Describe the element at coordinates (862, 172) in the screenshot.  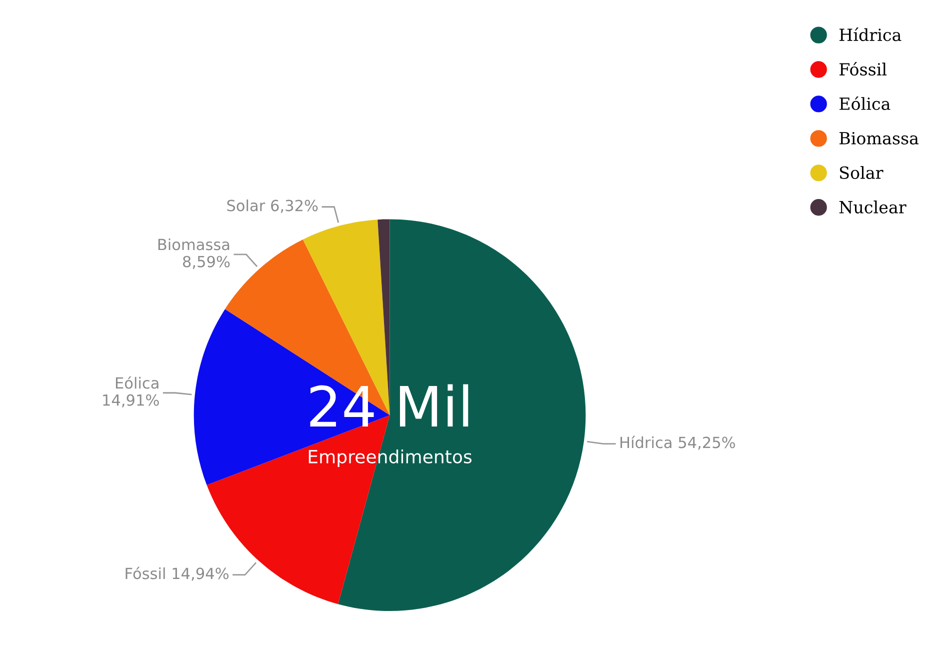
I see `legend-label: Solar` at that location.